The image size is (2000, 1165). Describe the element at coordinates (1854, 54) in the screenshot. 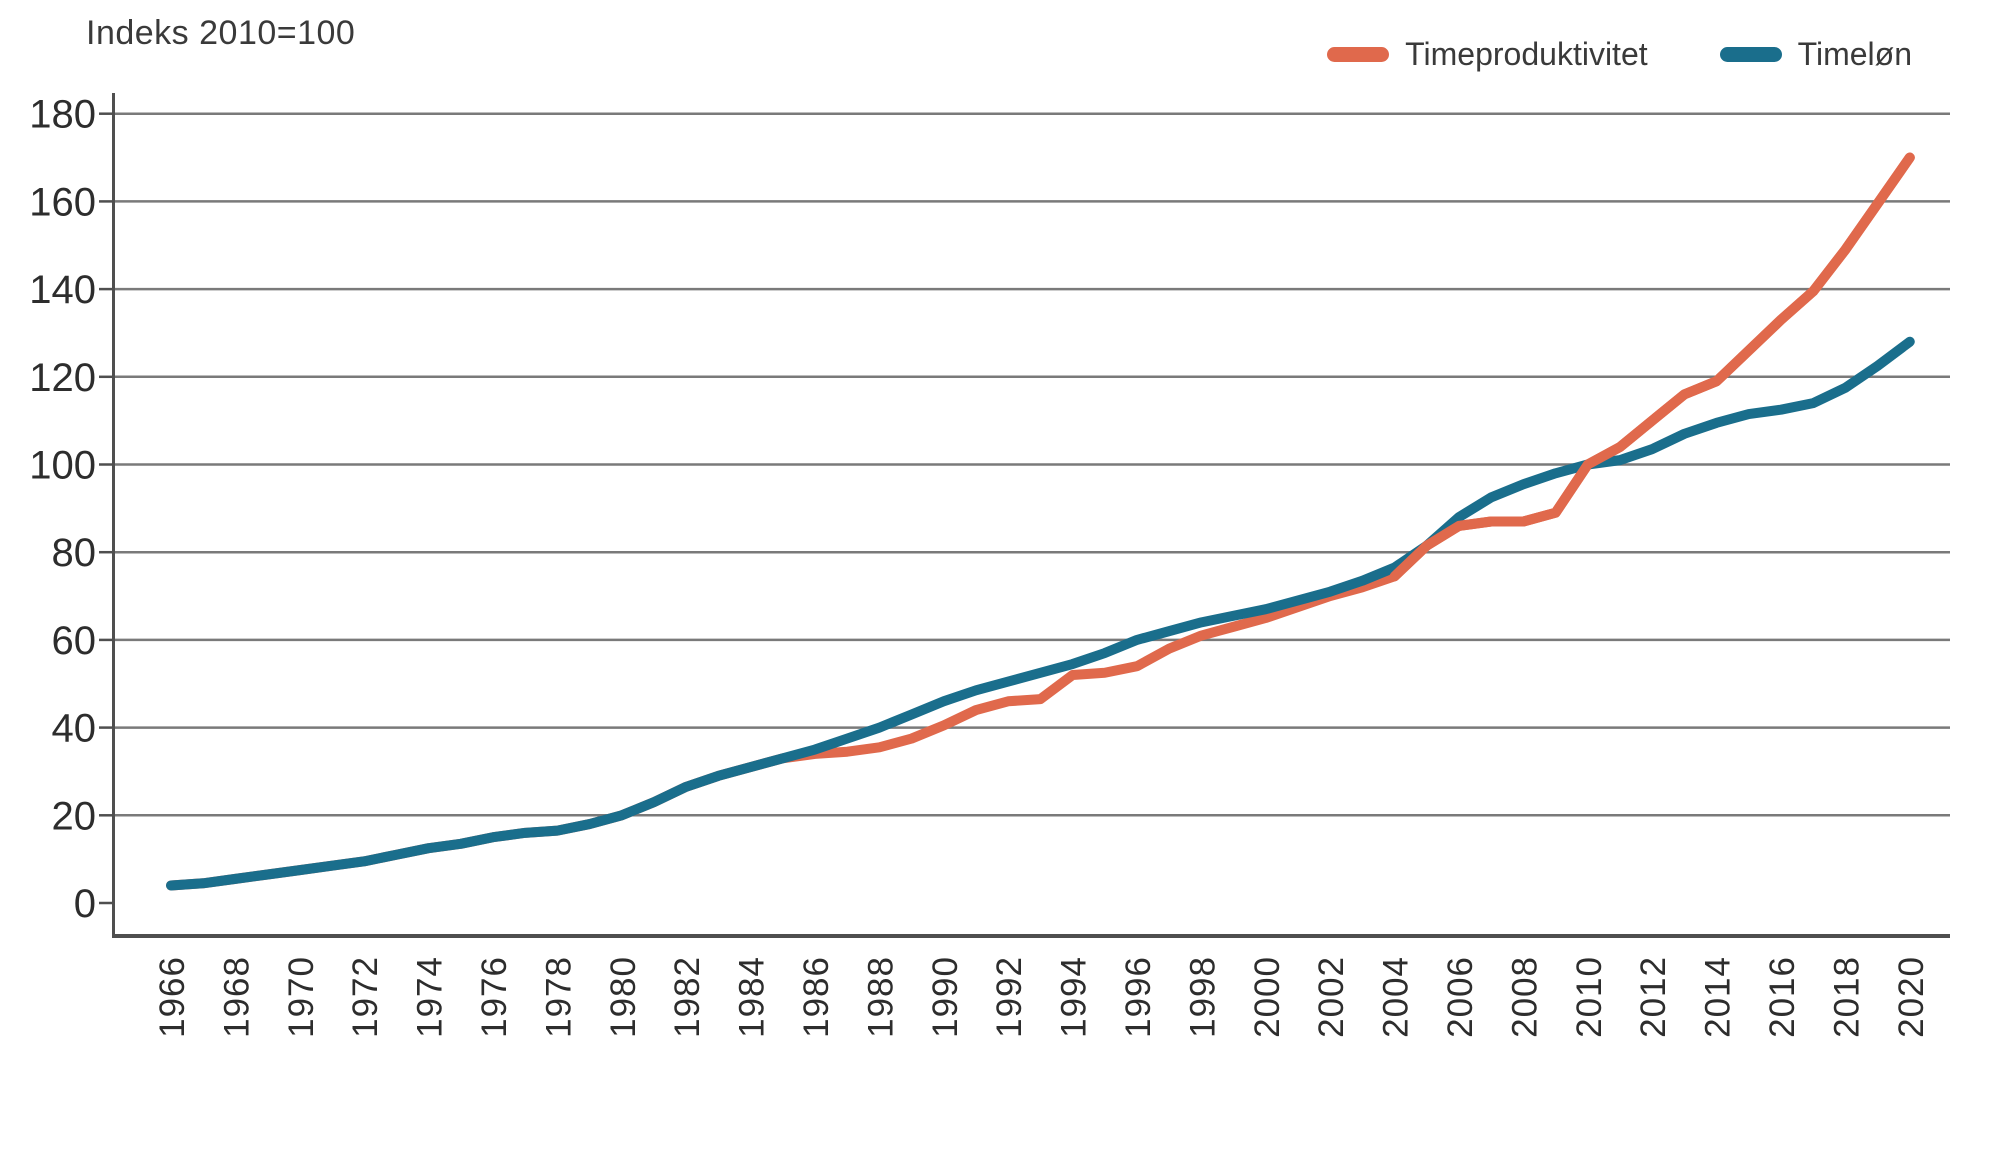

I see `legend-label-timelon: Timeløn` at that location.